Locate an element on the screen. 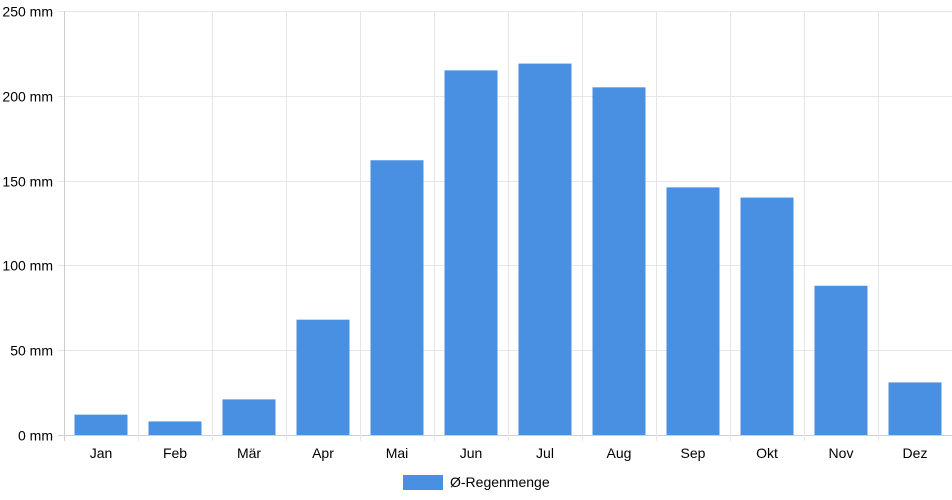  bar-feb is located at coordinates (175, 428).